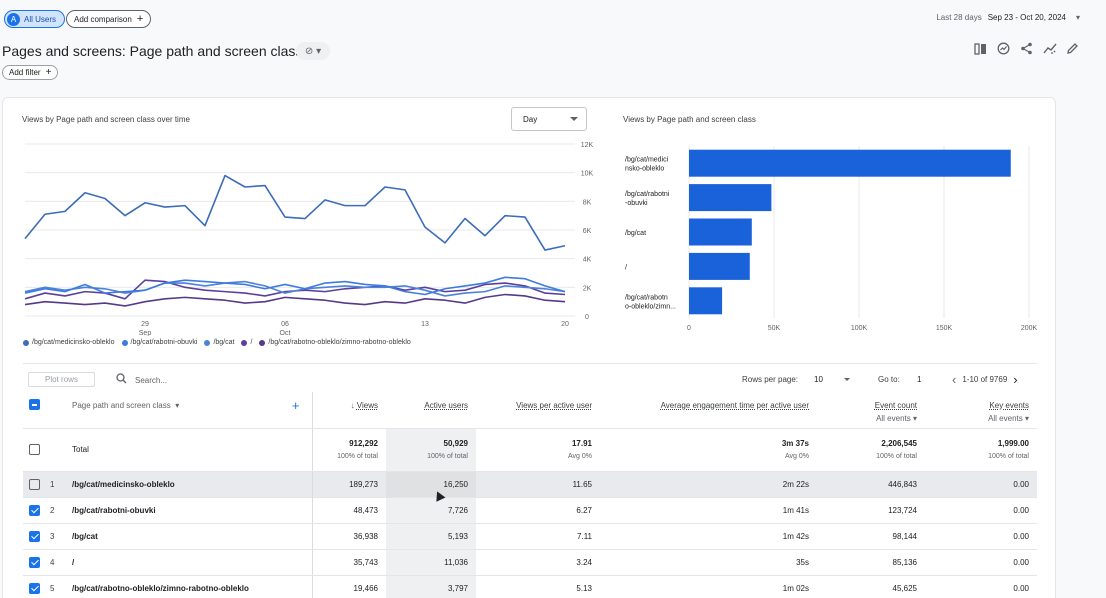 This screenshot has width=1106, height=598. What do you see at coordinates (896, 418) in the screenshot?
I see `event-filter-select: All events ▾` at bounding box center [896, 418].